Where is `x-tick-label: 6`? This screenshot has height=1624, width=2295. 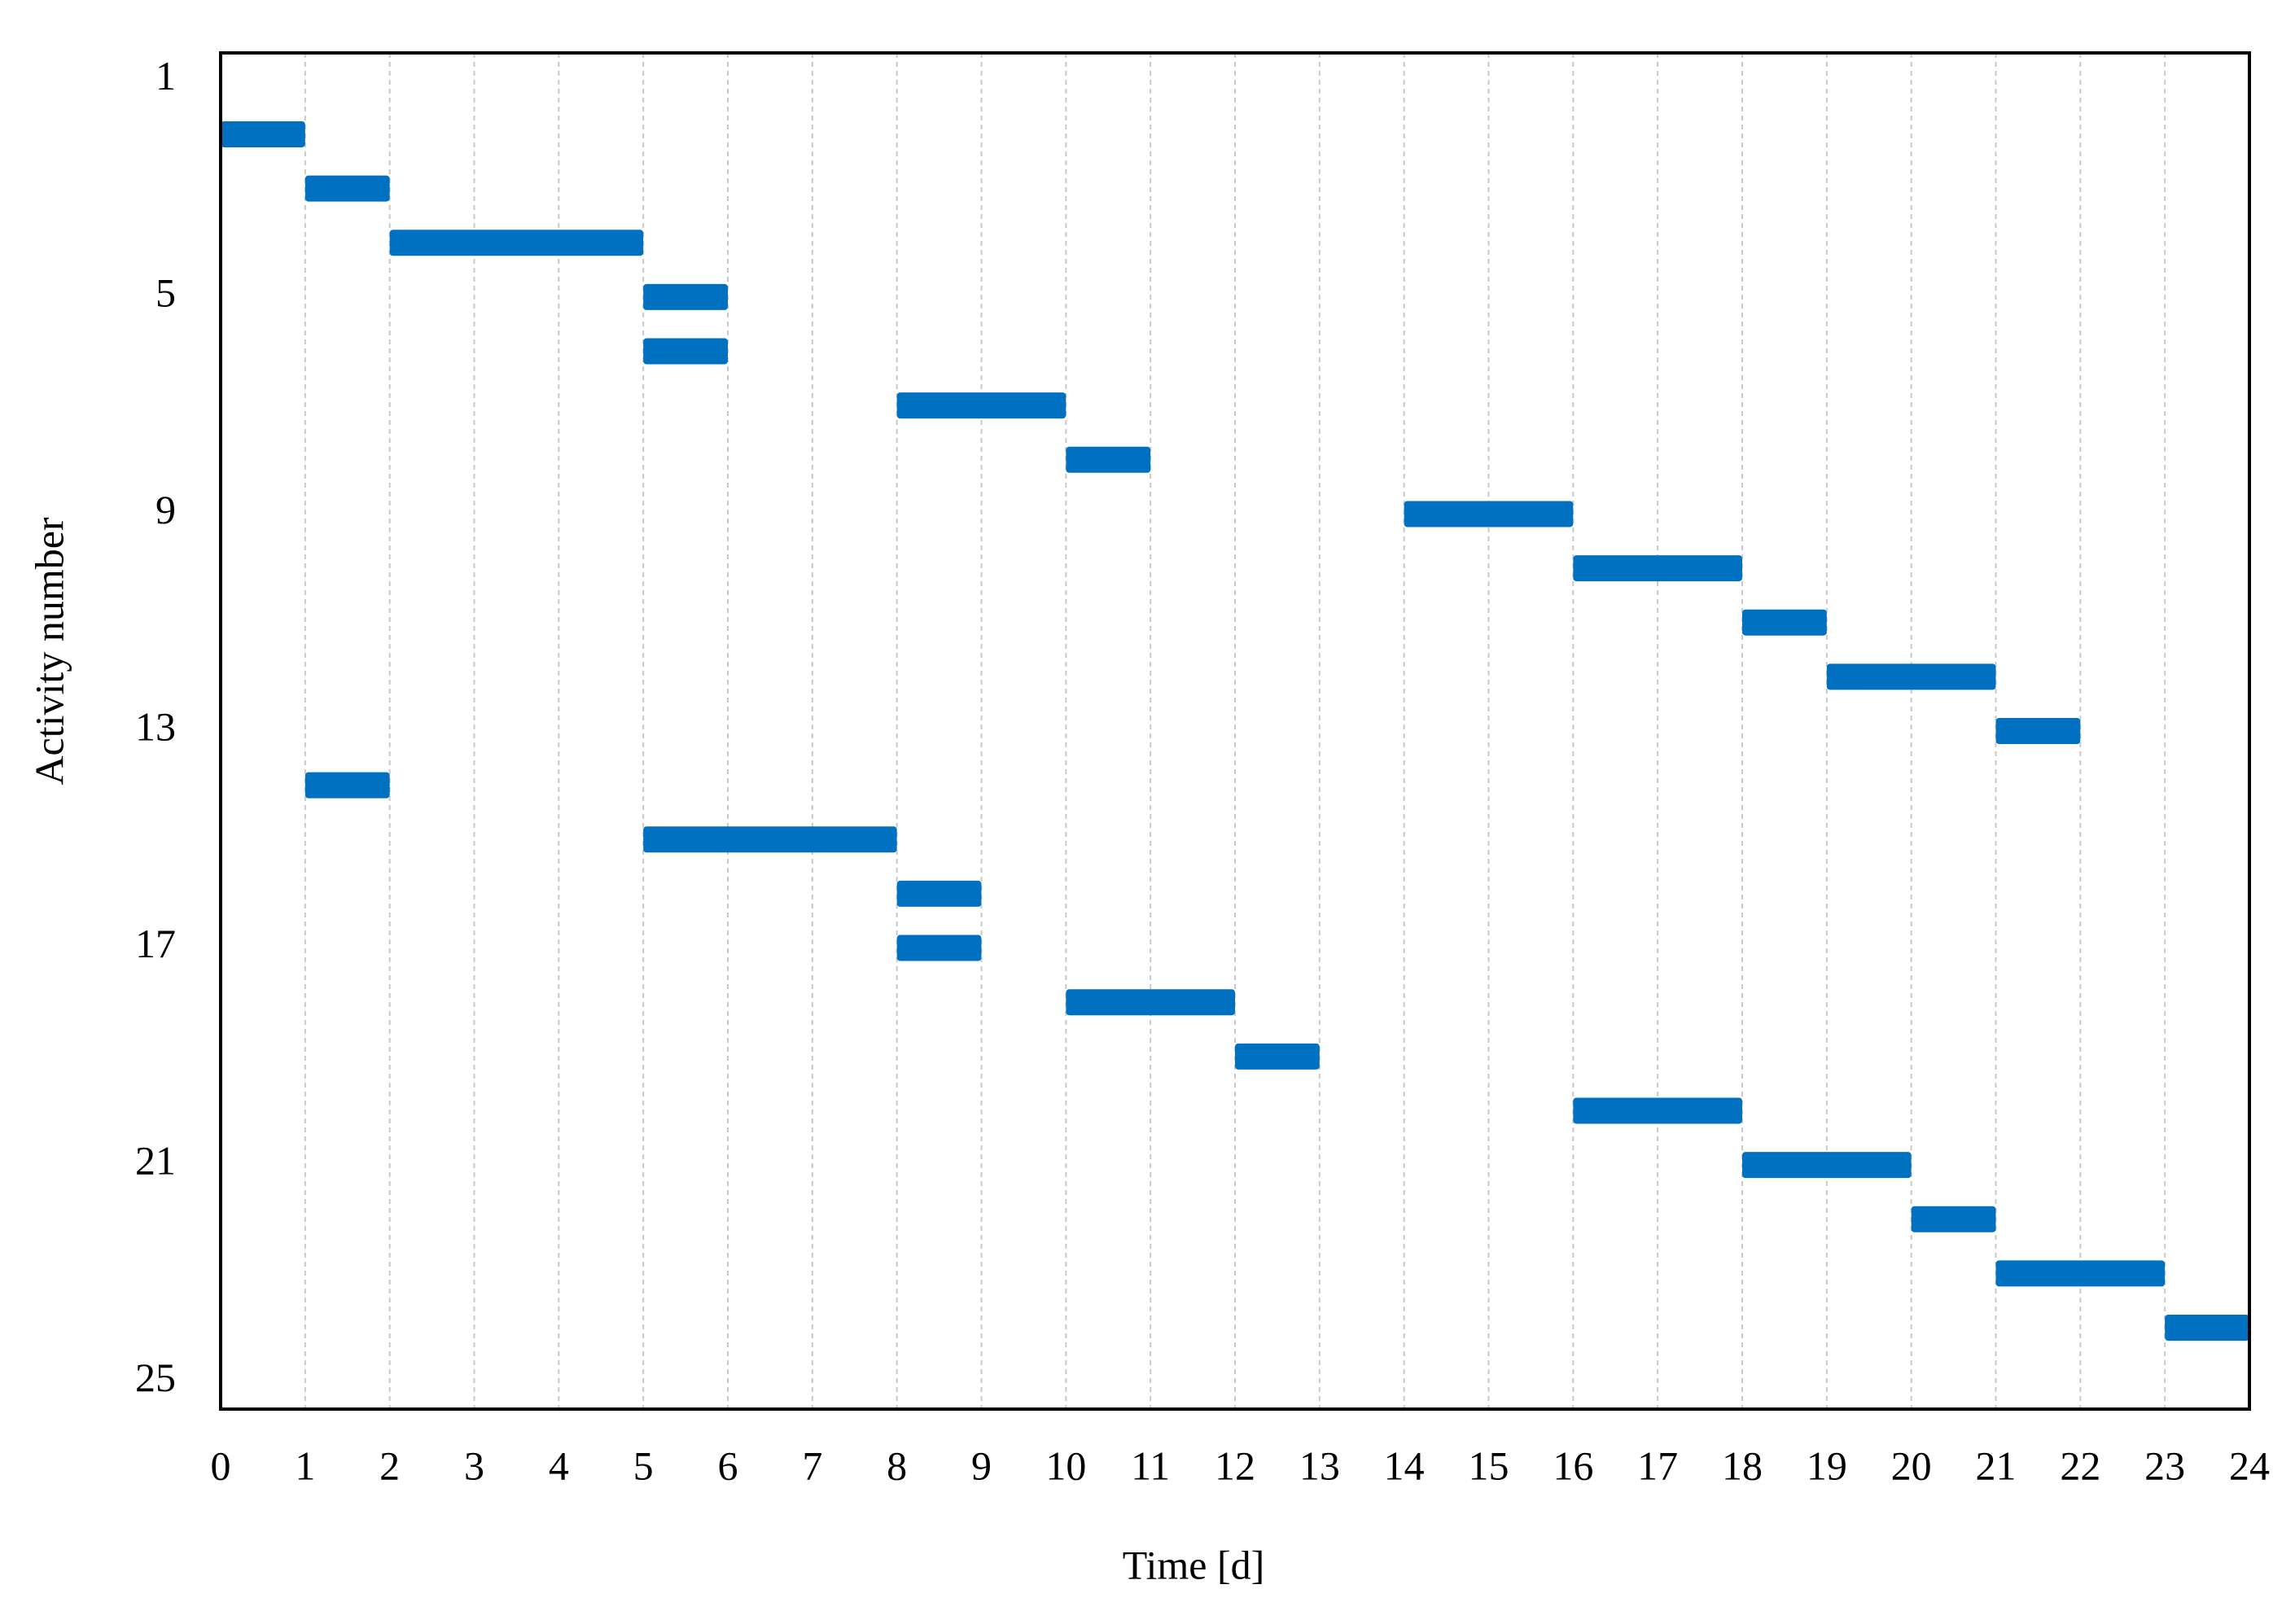 x-tick-label: 6 is located at coordinates (728, 1465).